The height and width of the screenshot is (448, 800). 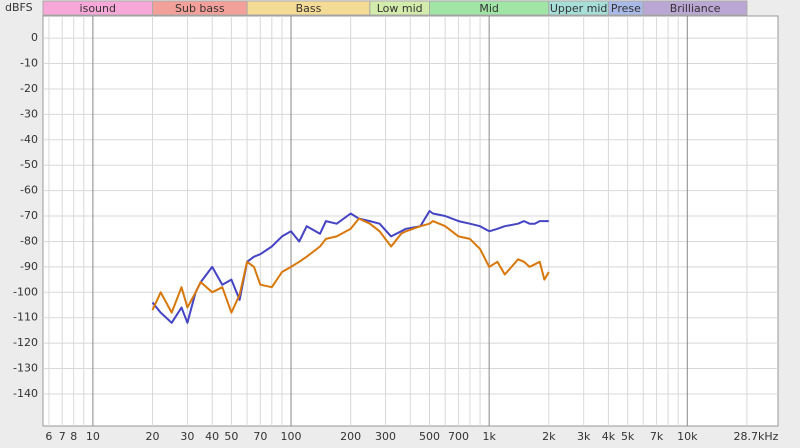 I want to click on x-tick-label: 70, so click(x=260, y=436).